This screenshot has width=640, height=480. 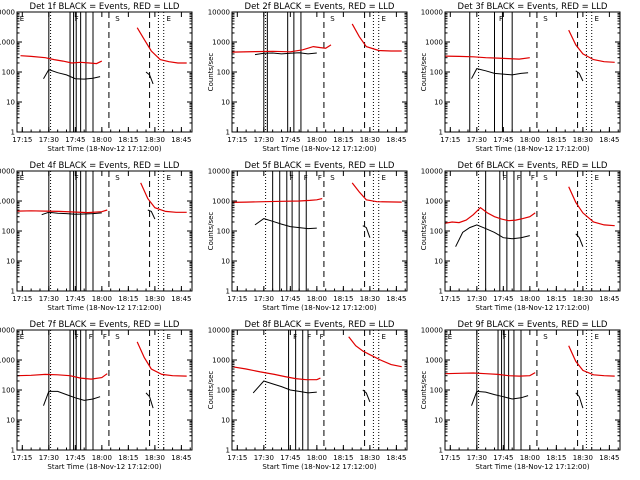 I want to click on x-tick-label: 18:00, so click(x=102, y=458).